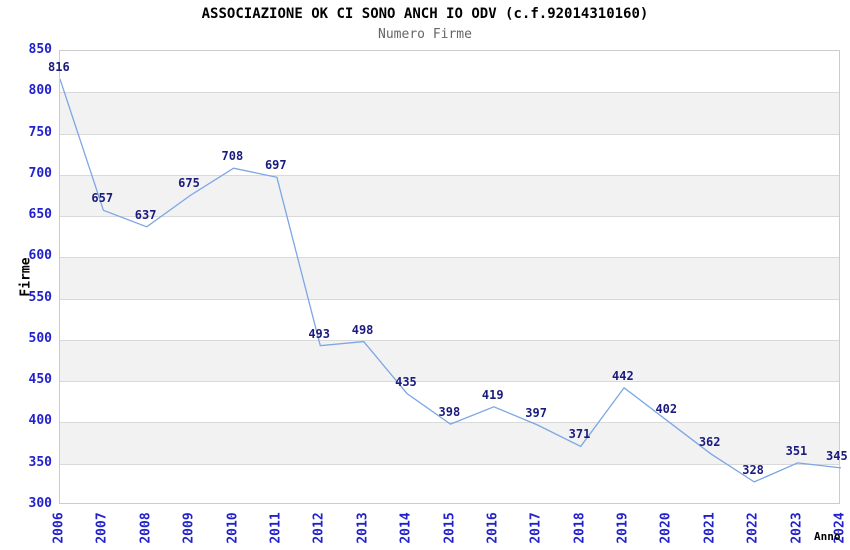 The height and width of the screenshot is (550, 850). I want to click on x-tick-label: 2012, so click(319, 528).